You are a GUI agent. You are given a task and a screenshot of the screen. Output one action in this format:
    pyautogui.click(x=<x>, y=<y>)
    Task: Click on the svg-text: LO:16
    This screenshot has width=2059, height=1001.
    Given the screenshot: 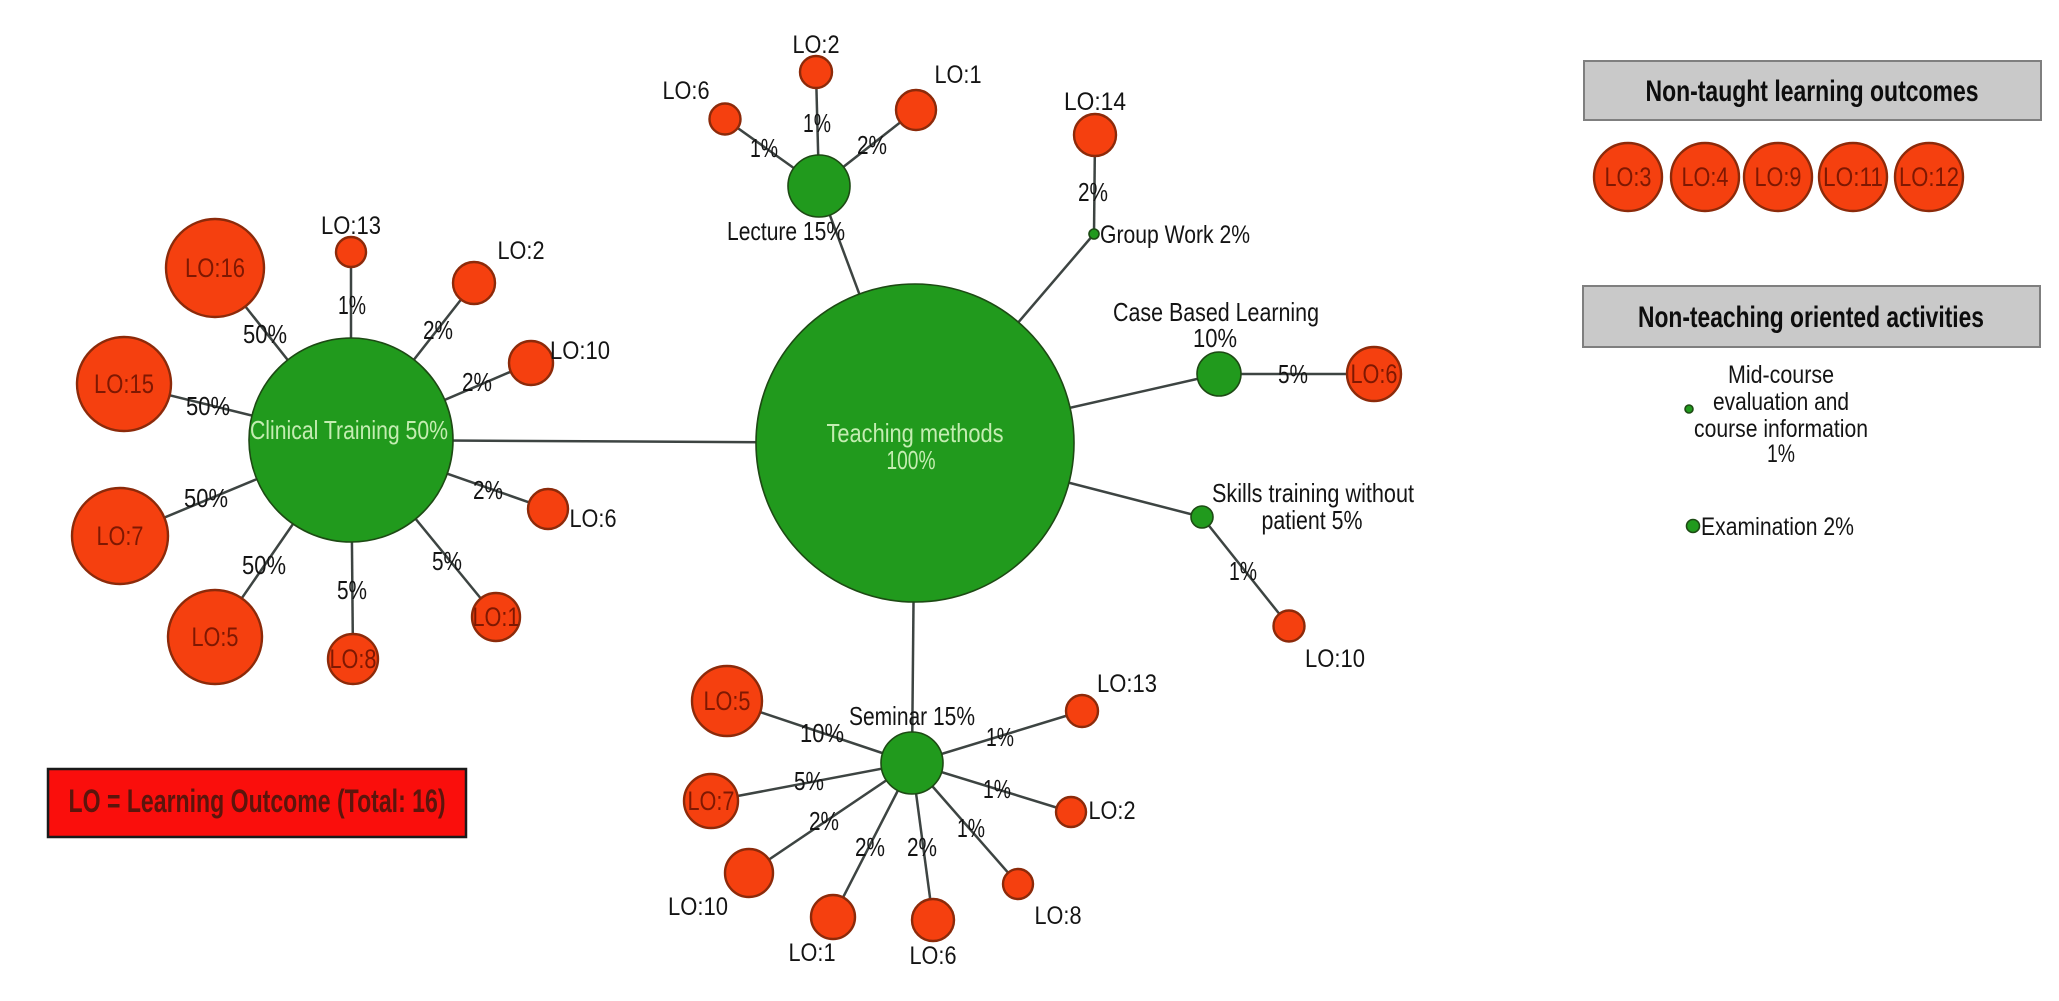 What is the action you would take?
    pyautogui.click(x=215, y=268)
    